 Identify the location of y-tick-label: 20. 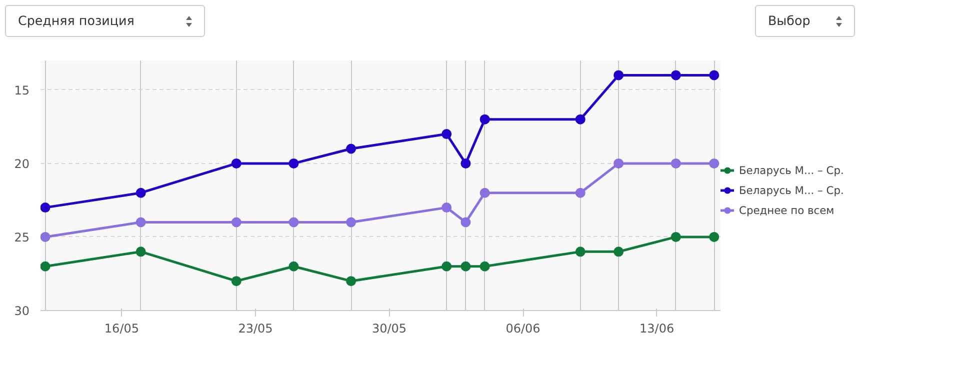
(22, 163).